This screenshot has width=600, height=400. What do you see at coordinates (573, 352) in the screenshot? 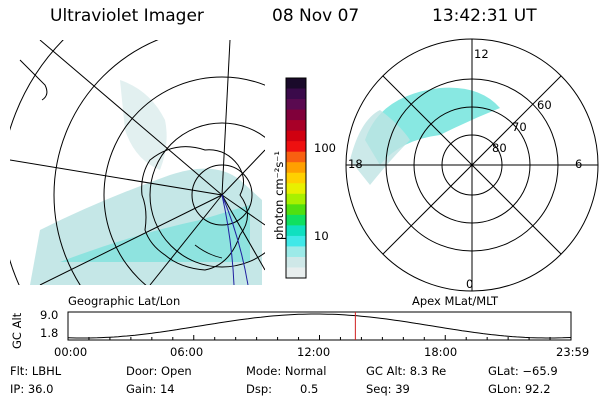
I see `timeline-xtick-2359: 23:59` at bounding box center [573, 352].